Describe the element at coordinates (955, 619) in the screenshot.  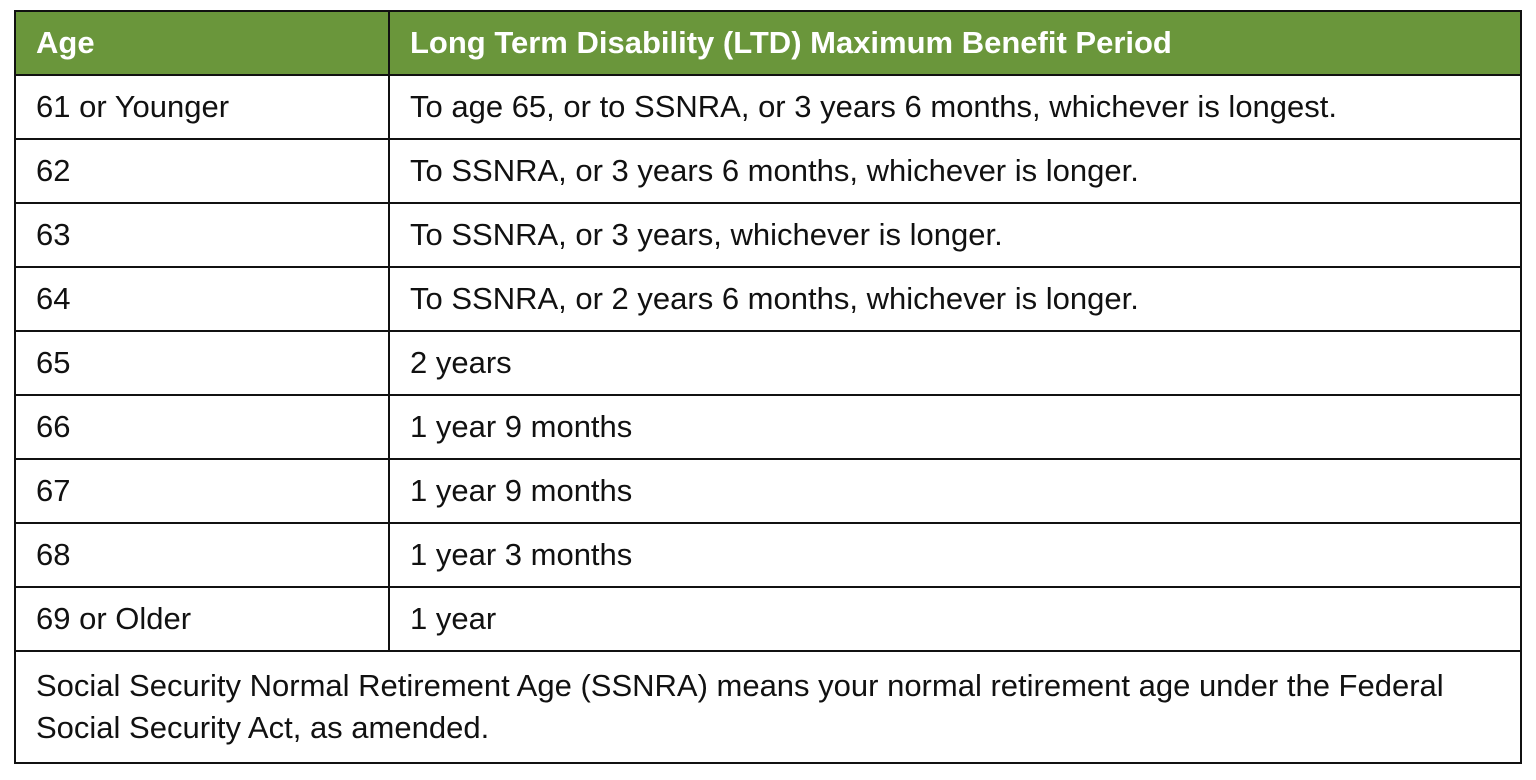
I see `benefit-period-cell: 1 year` at that location.